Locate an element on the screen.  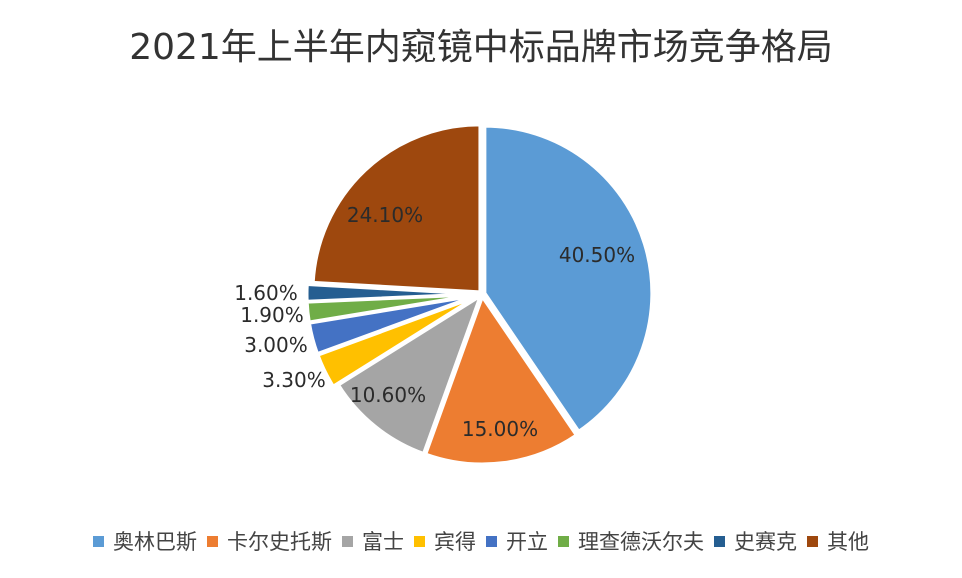
legend-label: 宾得 is located at coordinates (455, 542).